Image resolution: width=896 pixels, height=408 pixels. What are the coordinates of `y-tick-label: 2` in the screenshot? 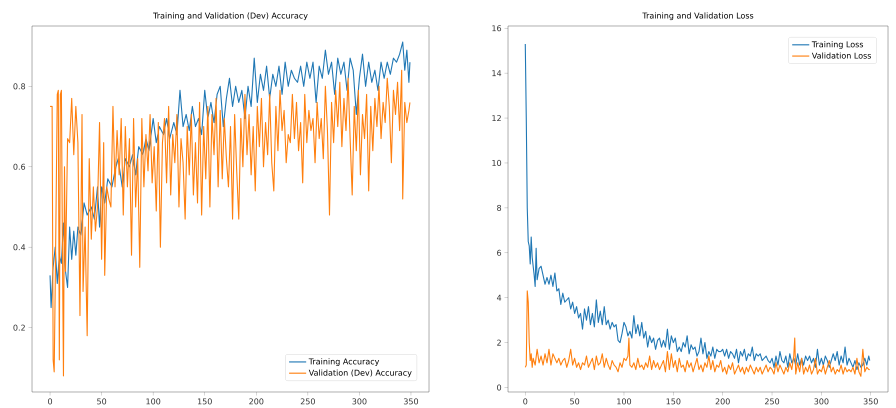 It's located at (499, 343).